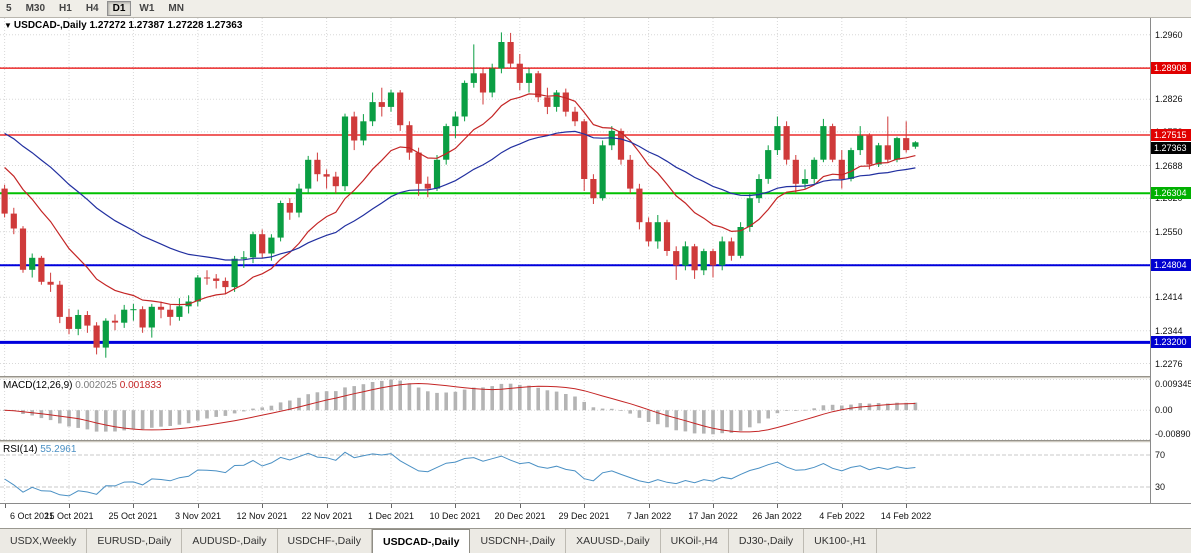  I want to click on date-label: 1 Dec 2021, so click(391, 516).